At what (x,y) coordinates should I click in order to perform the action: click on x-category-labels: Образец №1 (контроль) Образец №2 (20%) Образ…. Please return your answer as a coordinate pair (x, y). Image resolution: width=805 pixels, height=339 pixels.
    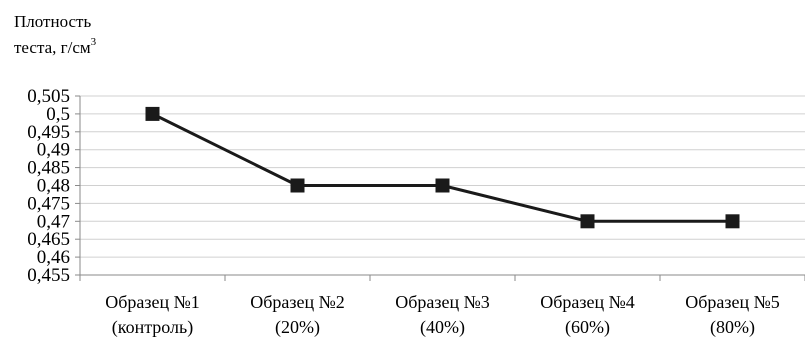
    Looking at the image, I should click on (442, 315).